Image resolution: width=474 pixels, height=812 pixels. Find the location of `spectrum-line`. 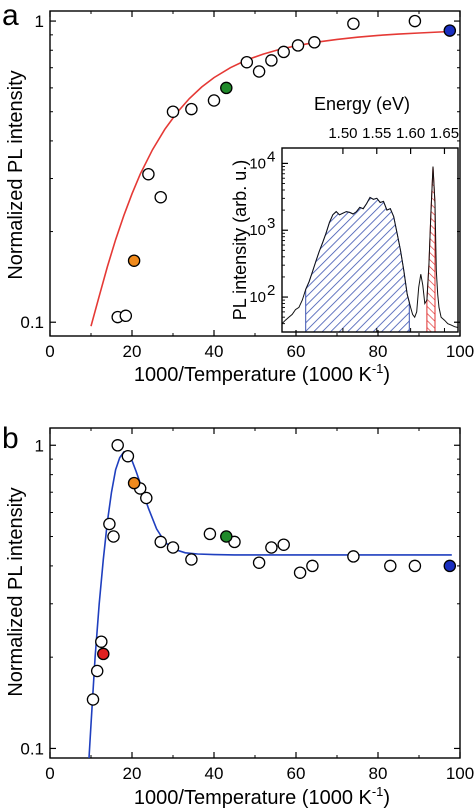

spectrum-line is located at coordinates (370, 247).